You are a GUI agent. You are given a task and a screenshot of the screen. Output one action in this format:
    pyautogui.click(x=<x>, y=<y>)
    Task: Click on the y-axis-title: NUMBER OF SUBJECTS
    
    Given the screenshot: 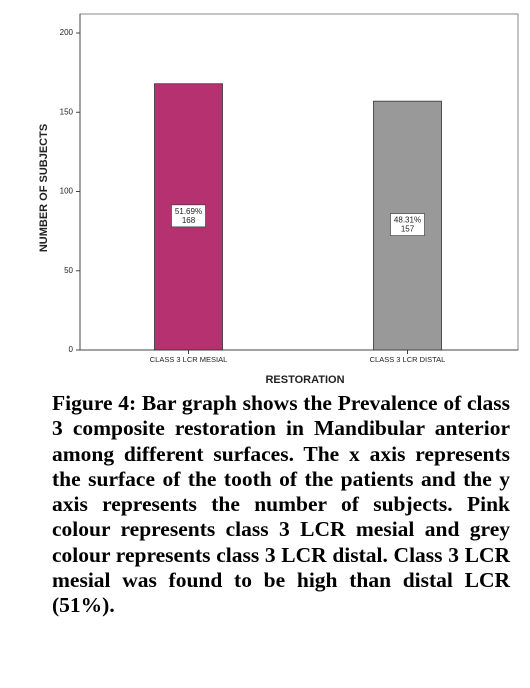 What is the action you would take?
    pyautogui.click(x=44, y=188)
    